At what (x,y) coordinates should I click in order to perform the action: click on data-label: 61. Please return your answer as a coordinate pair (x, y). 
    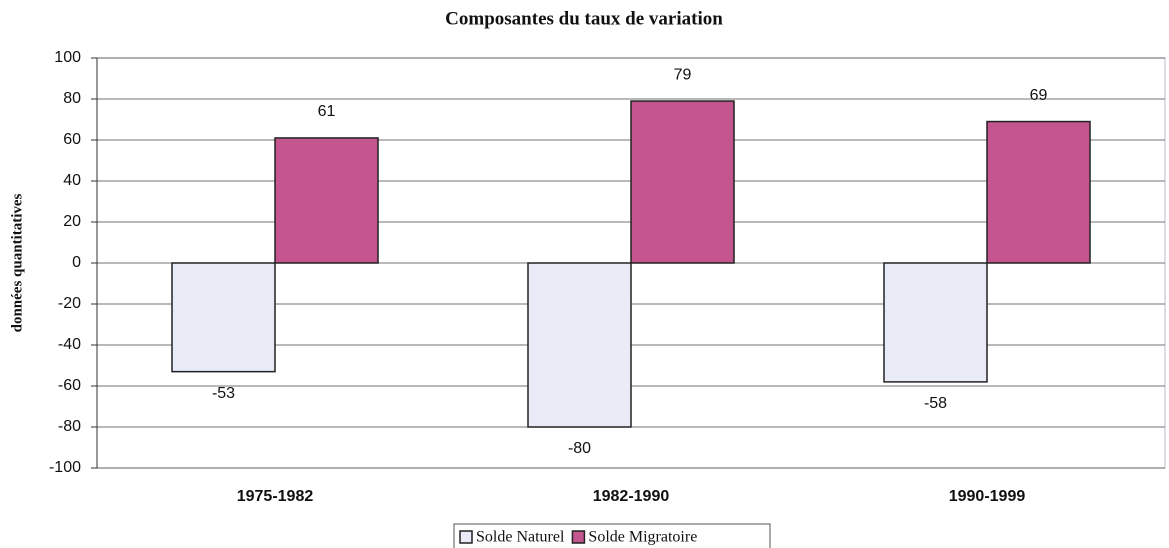
    Looking at the image, I should click on (327, 111).